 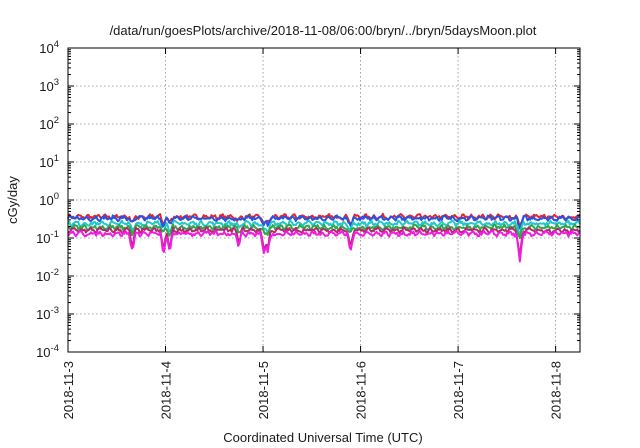 I want to click on series-group, so click(x=324, y=237).